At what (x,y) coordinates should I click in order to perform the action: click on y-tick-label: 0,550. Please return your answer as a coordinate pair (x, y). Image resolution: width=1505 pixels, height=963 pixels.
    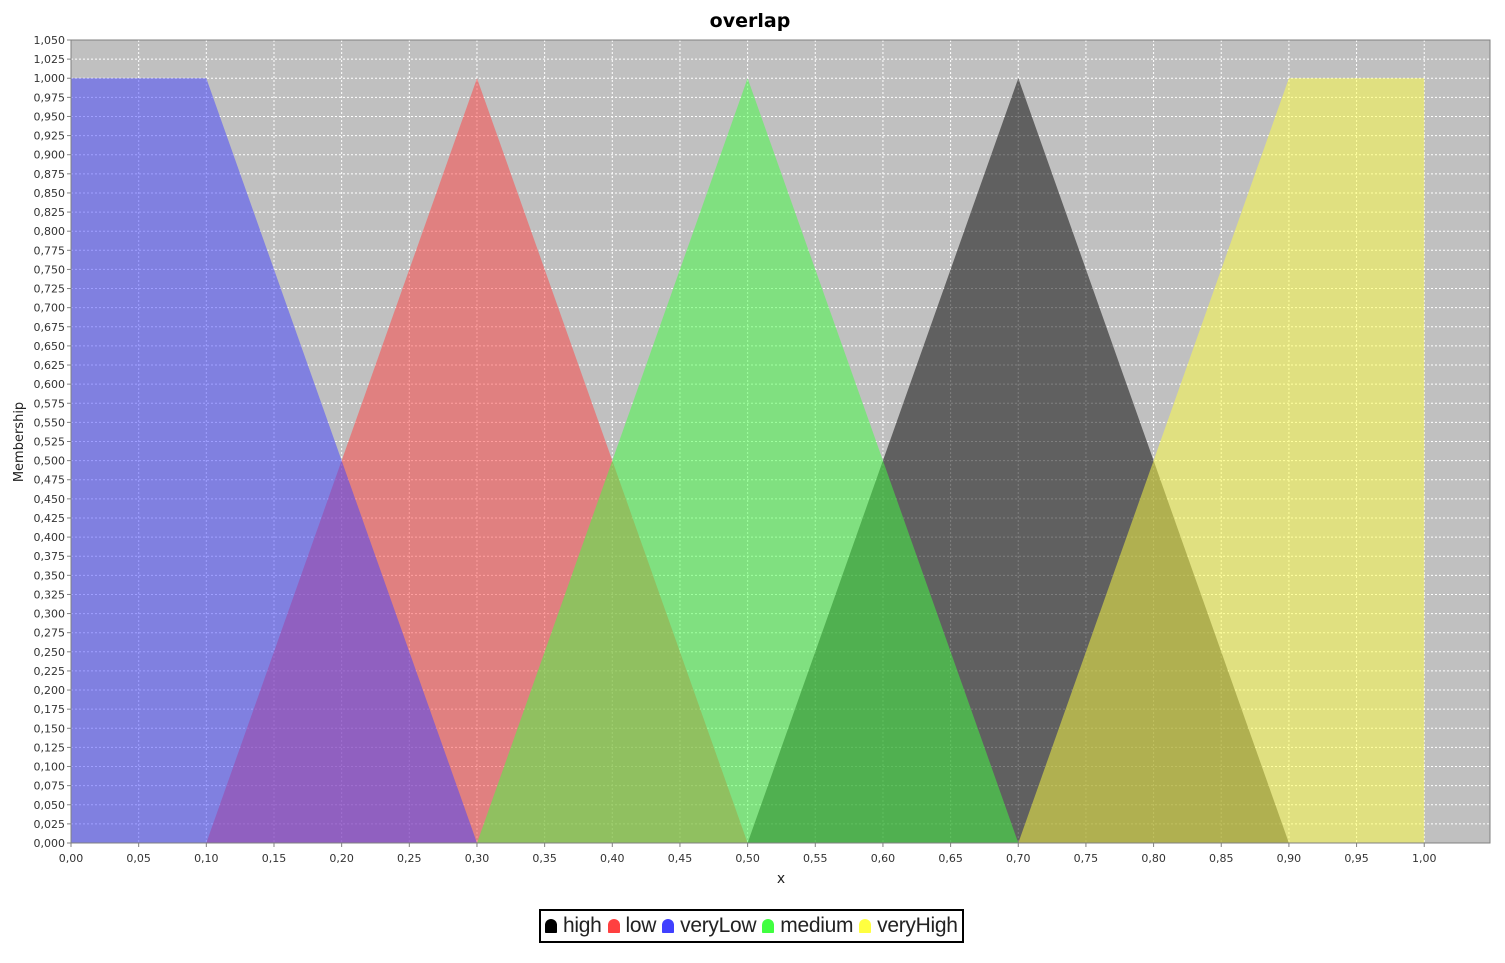
    Looking at the image, I should click on (50, 422).